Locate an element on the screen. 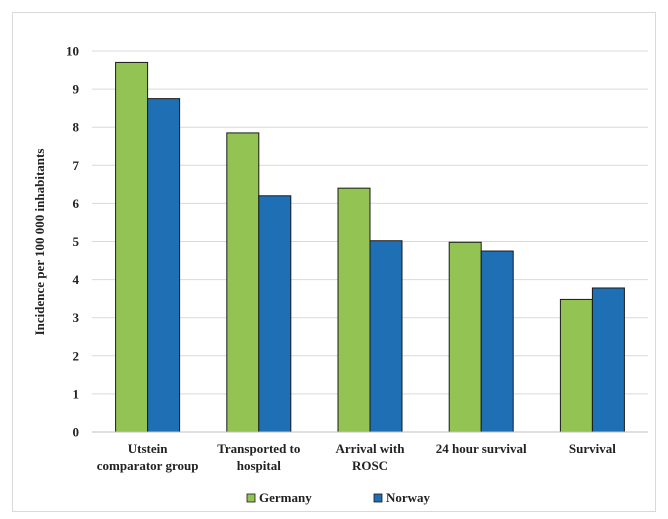 The image size is (668, 519). y-tick-label: 1 is located at coordinates (76, 393).